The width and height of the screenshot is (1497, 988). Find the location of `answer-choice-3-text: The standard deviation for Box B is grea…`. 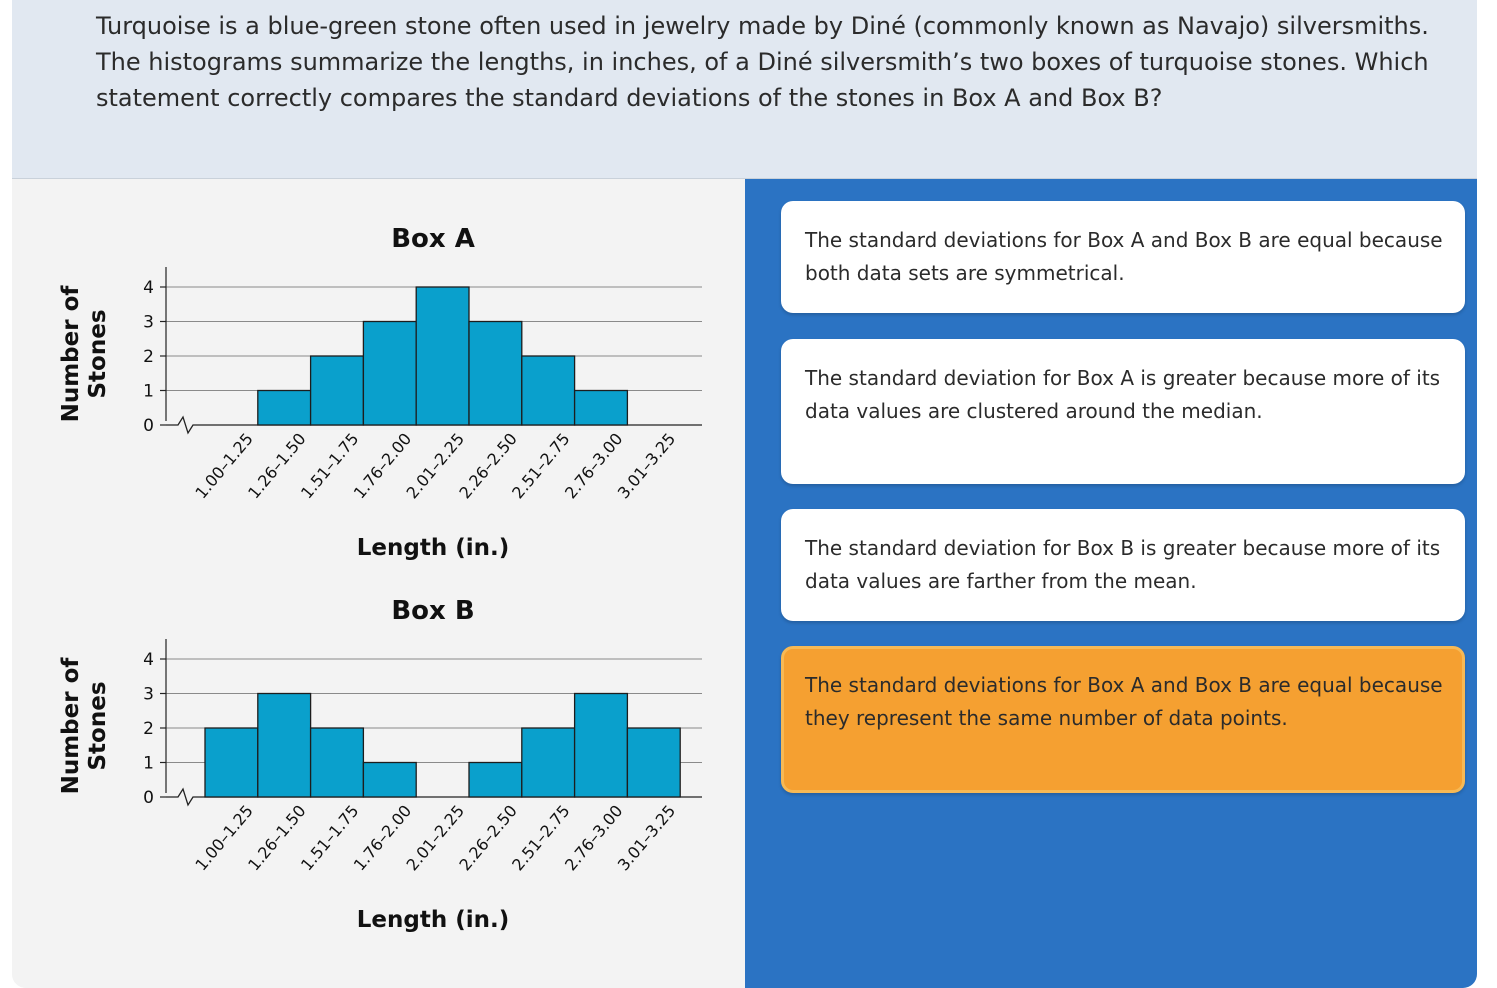

answer-choice-3-text: The standard deviation for Box B is grea… is located at coordinates (1123, 564).